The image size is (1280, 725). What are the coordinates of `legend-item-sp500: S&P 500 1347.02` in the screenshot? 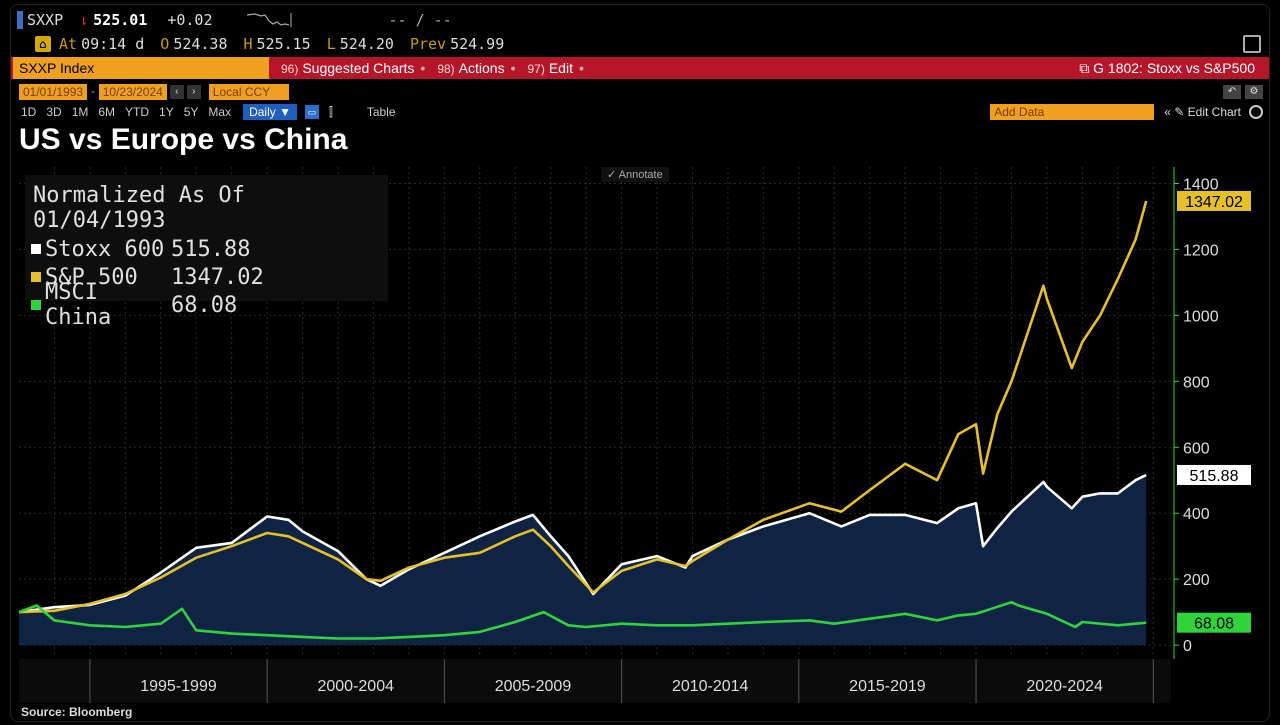 It's located at (209, 277).